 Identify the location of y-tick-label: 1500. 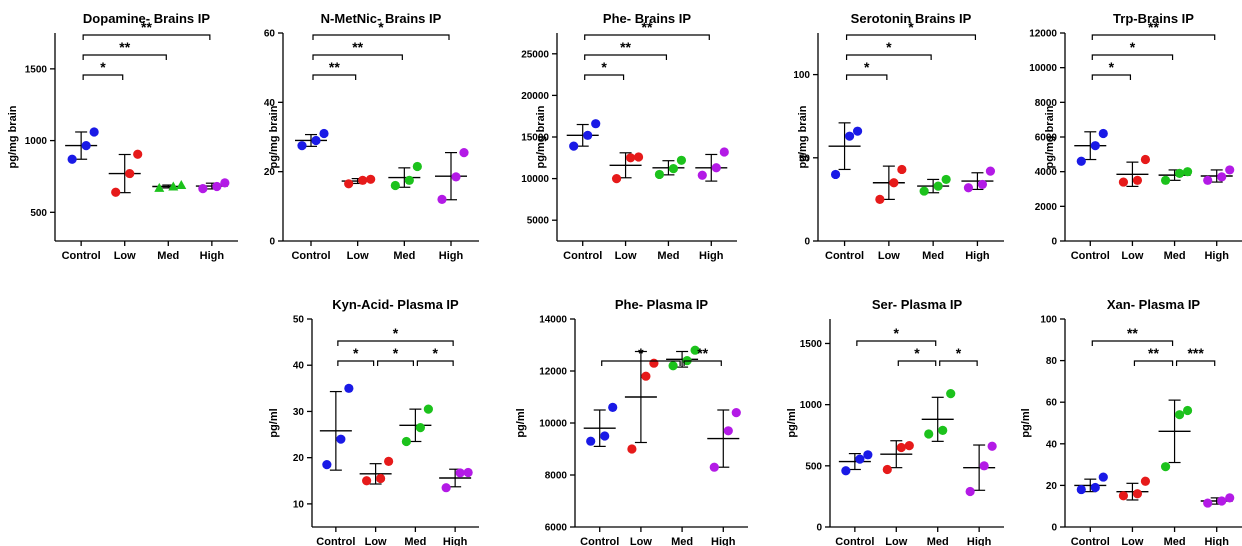
(811, 344).